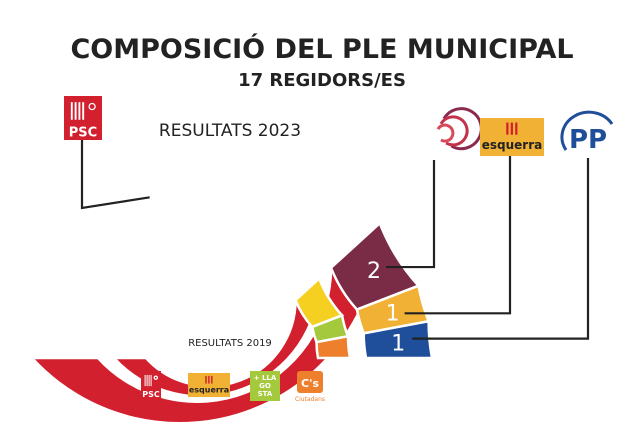  What do you see at coordinates (231, 336) in the screenshot?
I see `results-2019-arc` at bounding box center [231, 336].